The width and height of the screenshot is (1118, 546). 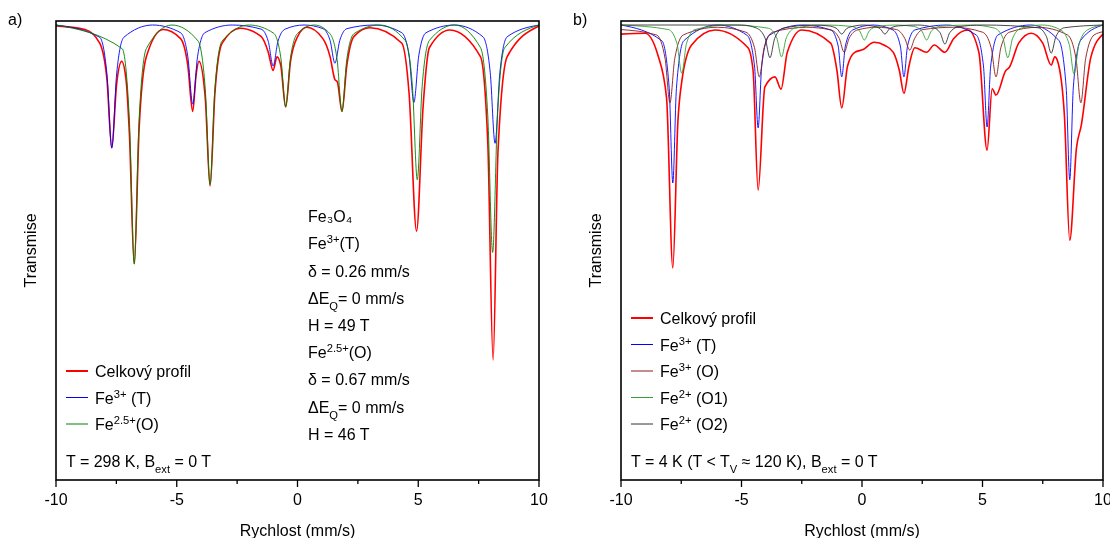 What do you see at coordinates (754, 464) in the screenshot?
I see `annotation: T = 4 K (T < T$_{V}$ ≈ 120 K), B$_{ext}$ = 0 T` at bounding box center [754, 464].